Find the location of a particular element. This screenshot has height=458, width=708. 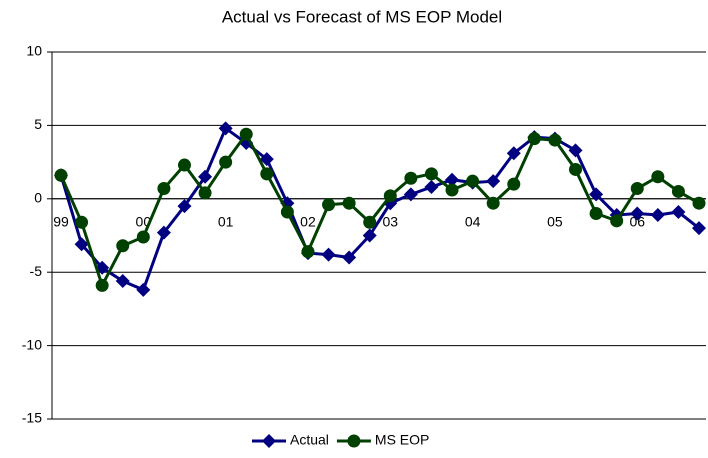

legend-label: Actual is located at coordinates (309, 440).